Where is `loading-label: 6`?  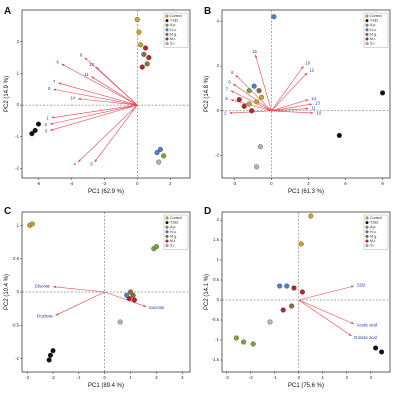 loading-label: 6 is located at coordinates (58, 62).